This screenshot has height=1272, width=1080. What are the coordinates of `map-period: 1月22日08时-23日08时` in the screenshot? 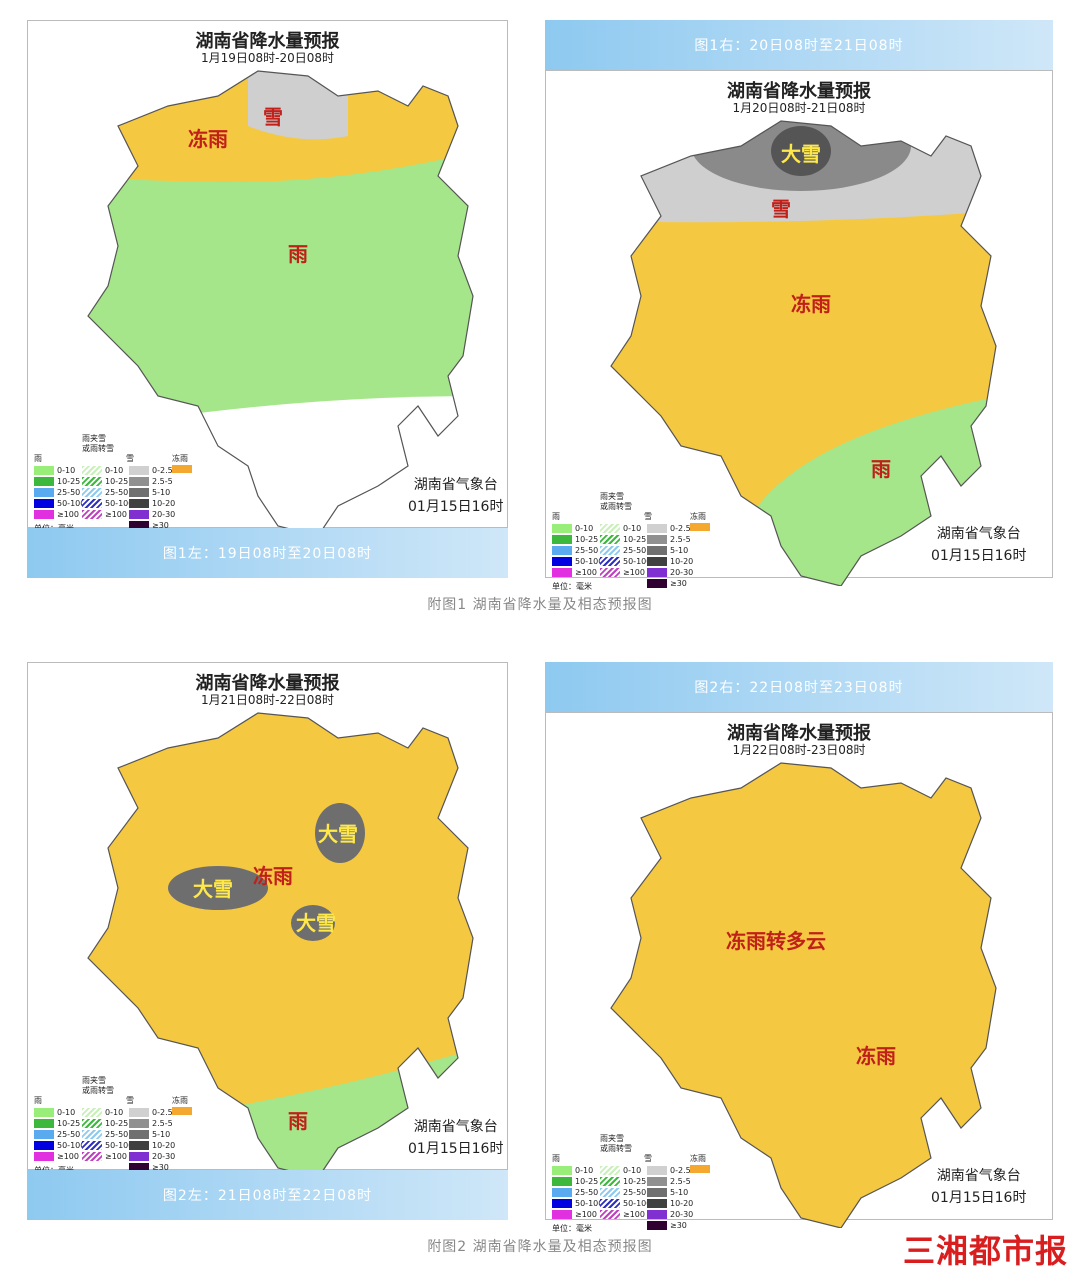 It's located at (799, 750).